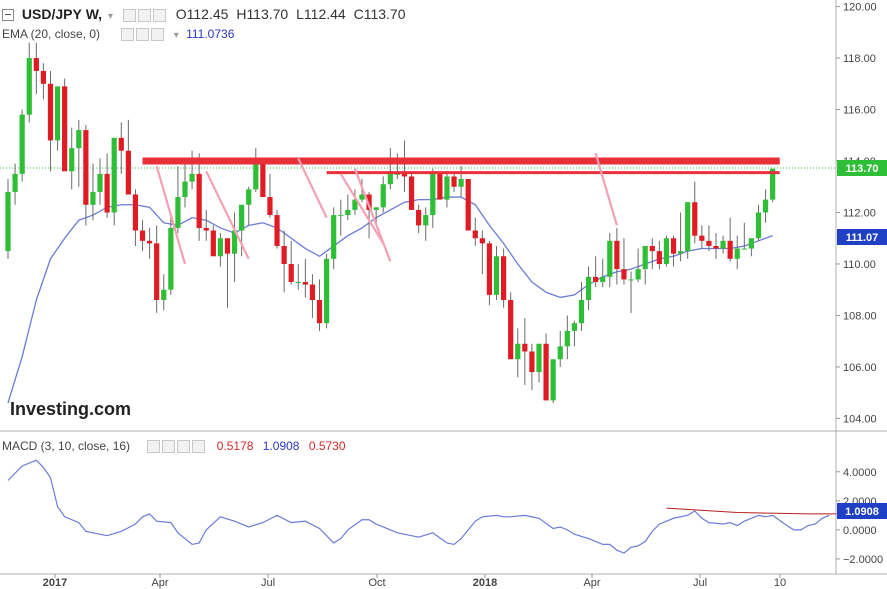 The width and height of the screenshot is (887, 589). Describe the element at coordinates (358, 14) in the screenshot. I see `close-label: C` at that location.